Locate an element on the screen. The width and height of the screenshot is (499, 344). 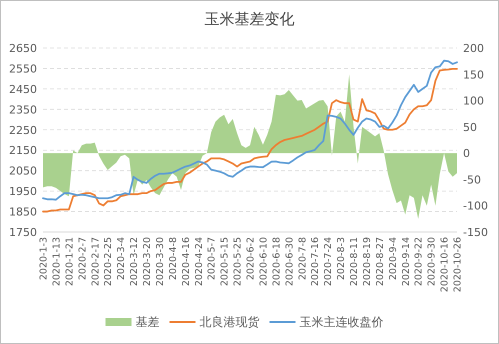
y2-tick-label: 50 is located at coordinates (470, 127).